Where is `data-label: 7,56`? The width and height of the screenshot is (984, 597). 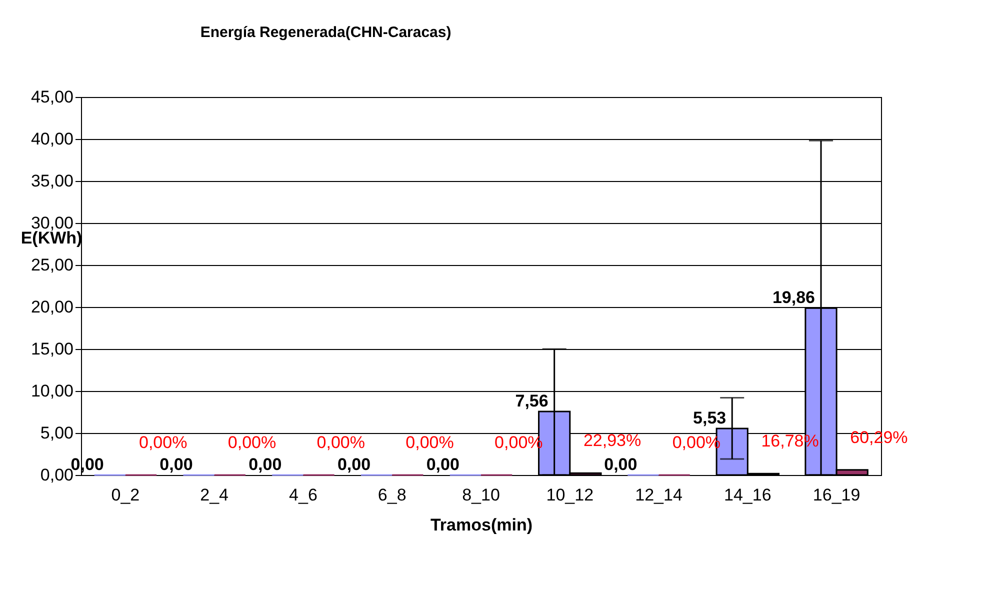
data-label: 7,56 is located at coordinates (531, 400).